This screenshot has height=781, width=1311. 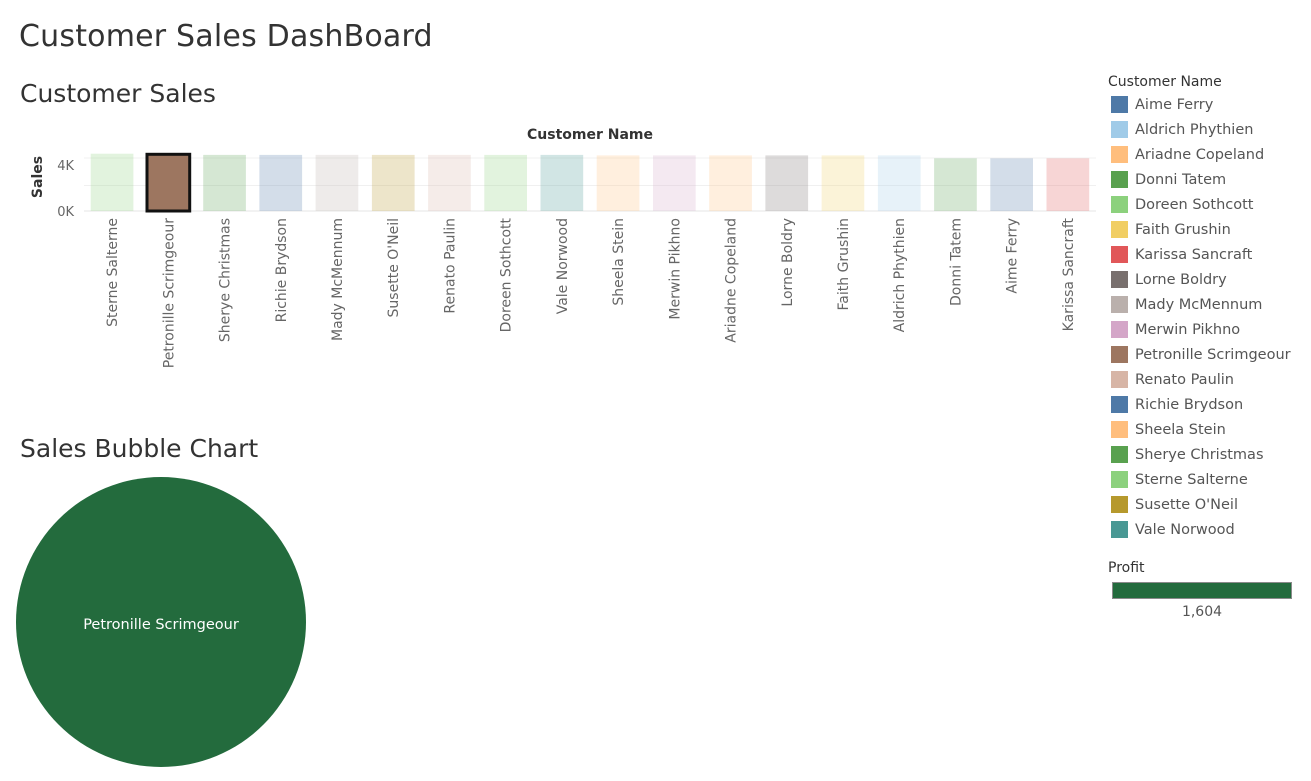 I want to click on legend-label: Sheela Stein, so click(x=1180, y=429).